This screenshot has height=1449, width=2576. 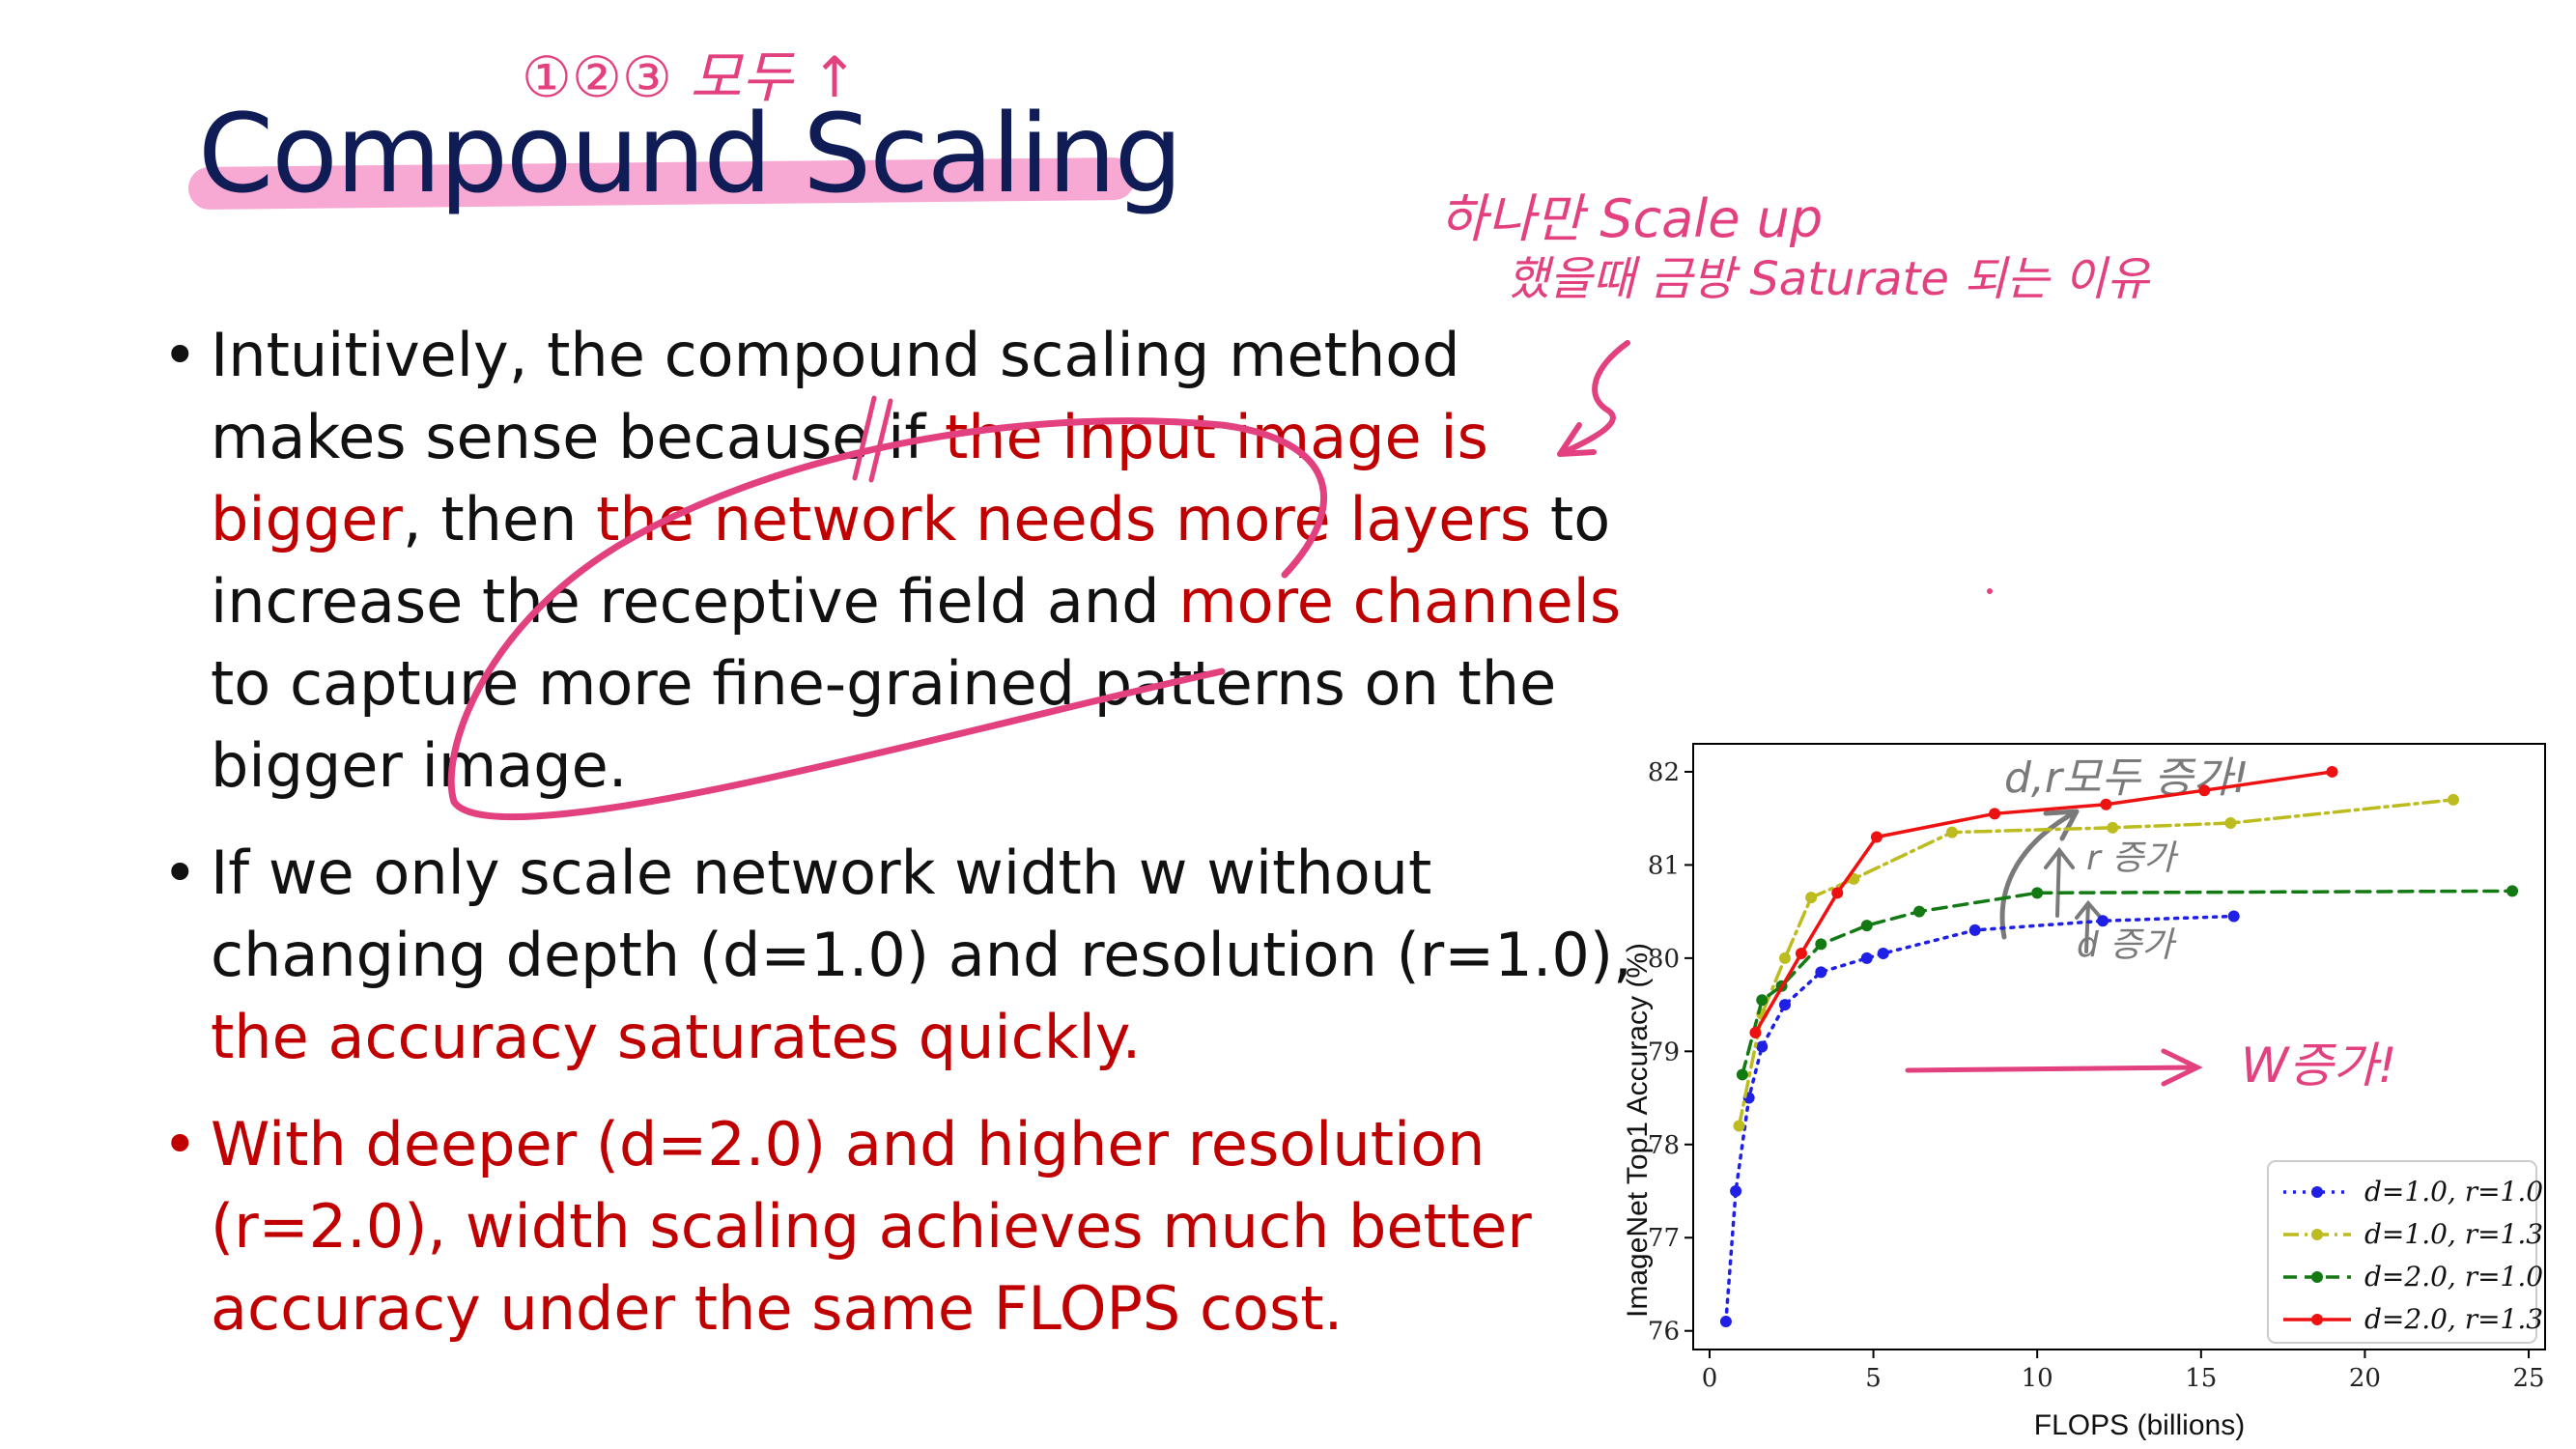 I want to click on legend-label: d=1.0, r=1.0, so click(x=2453, y=1192).